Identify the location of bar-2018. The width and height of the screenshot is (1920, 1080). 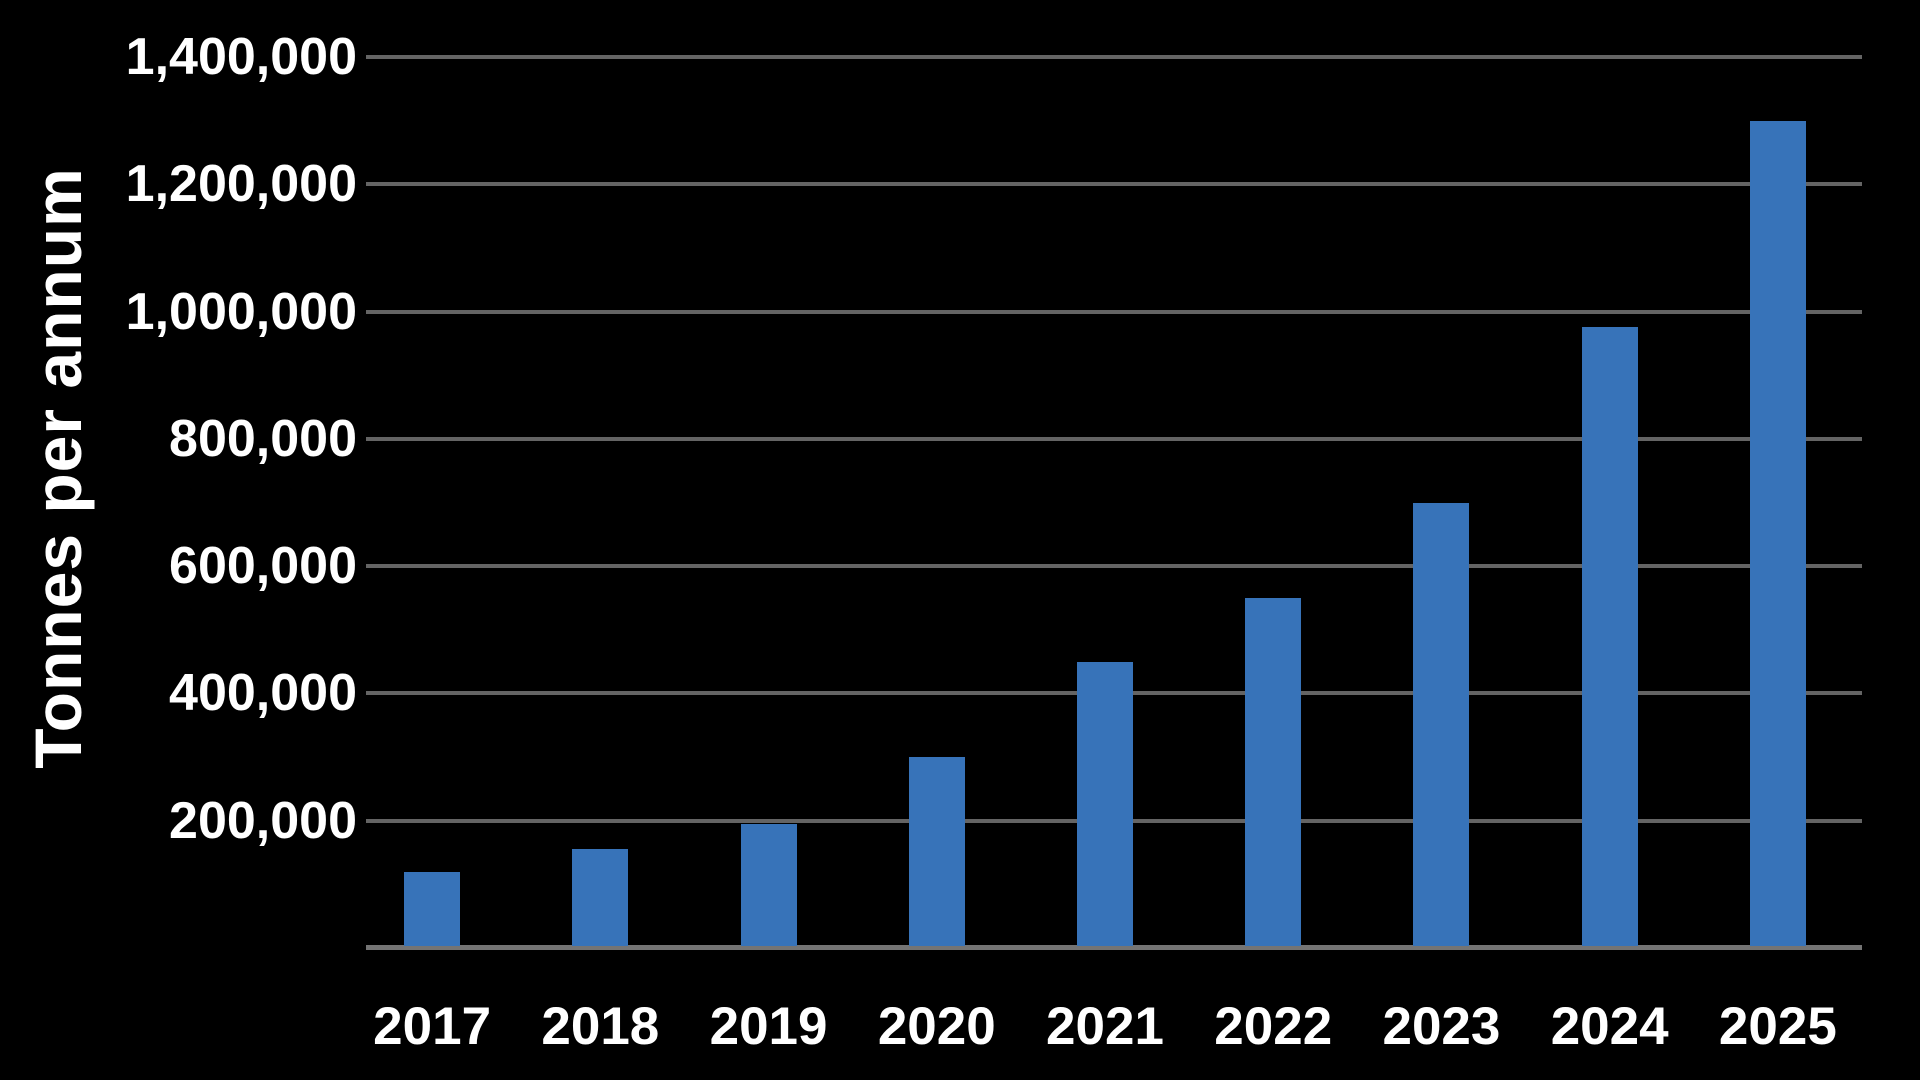
(600, 897).